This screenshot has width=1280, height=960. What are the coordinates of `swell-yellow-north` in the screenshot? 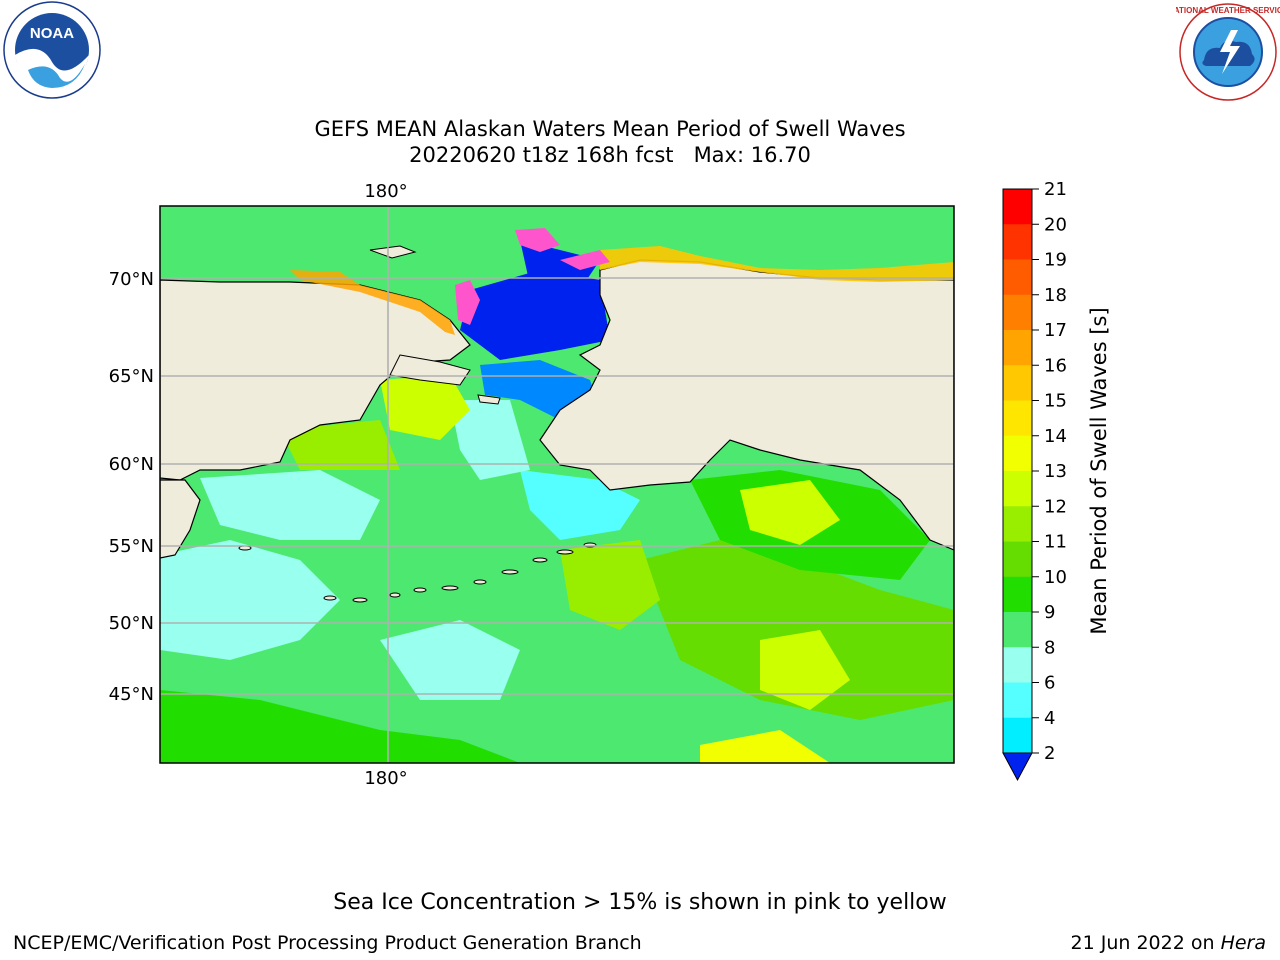 It's located at (425, 407).